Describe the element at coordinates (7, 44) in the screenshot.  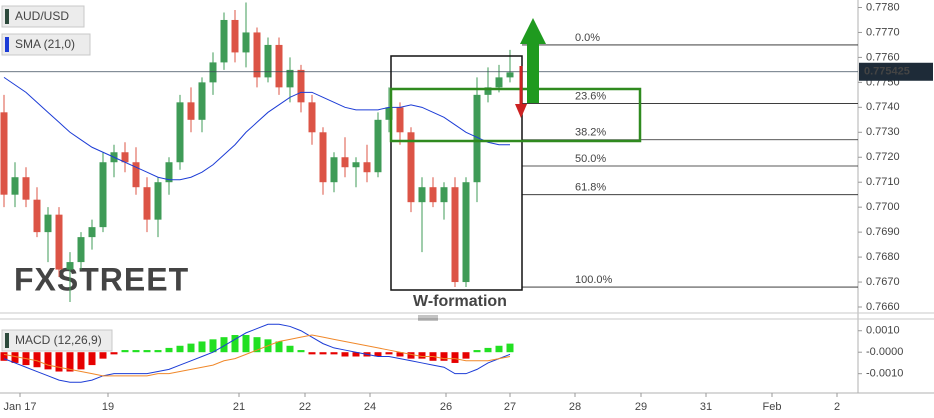
I see `legend-swatch` at that location.